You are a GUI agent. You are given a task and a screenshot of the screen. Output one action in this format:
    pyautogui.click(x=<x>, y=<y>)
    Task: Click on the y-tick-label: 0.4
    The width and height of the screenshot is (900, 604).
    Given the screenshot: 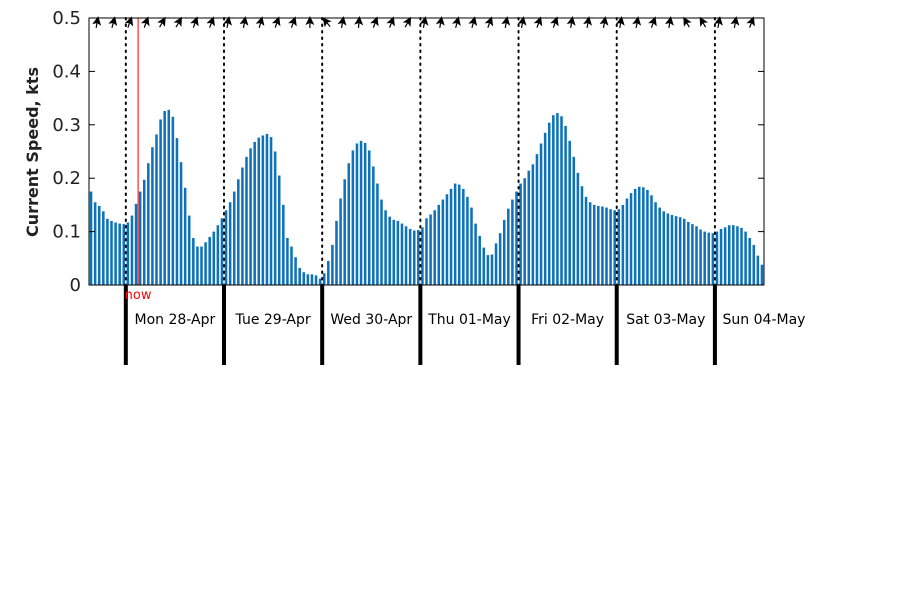 What is the action you would take?
    pyautogui.click(x=66, y=71)
    